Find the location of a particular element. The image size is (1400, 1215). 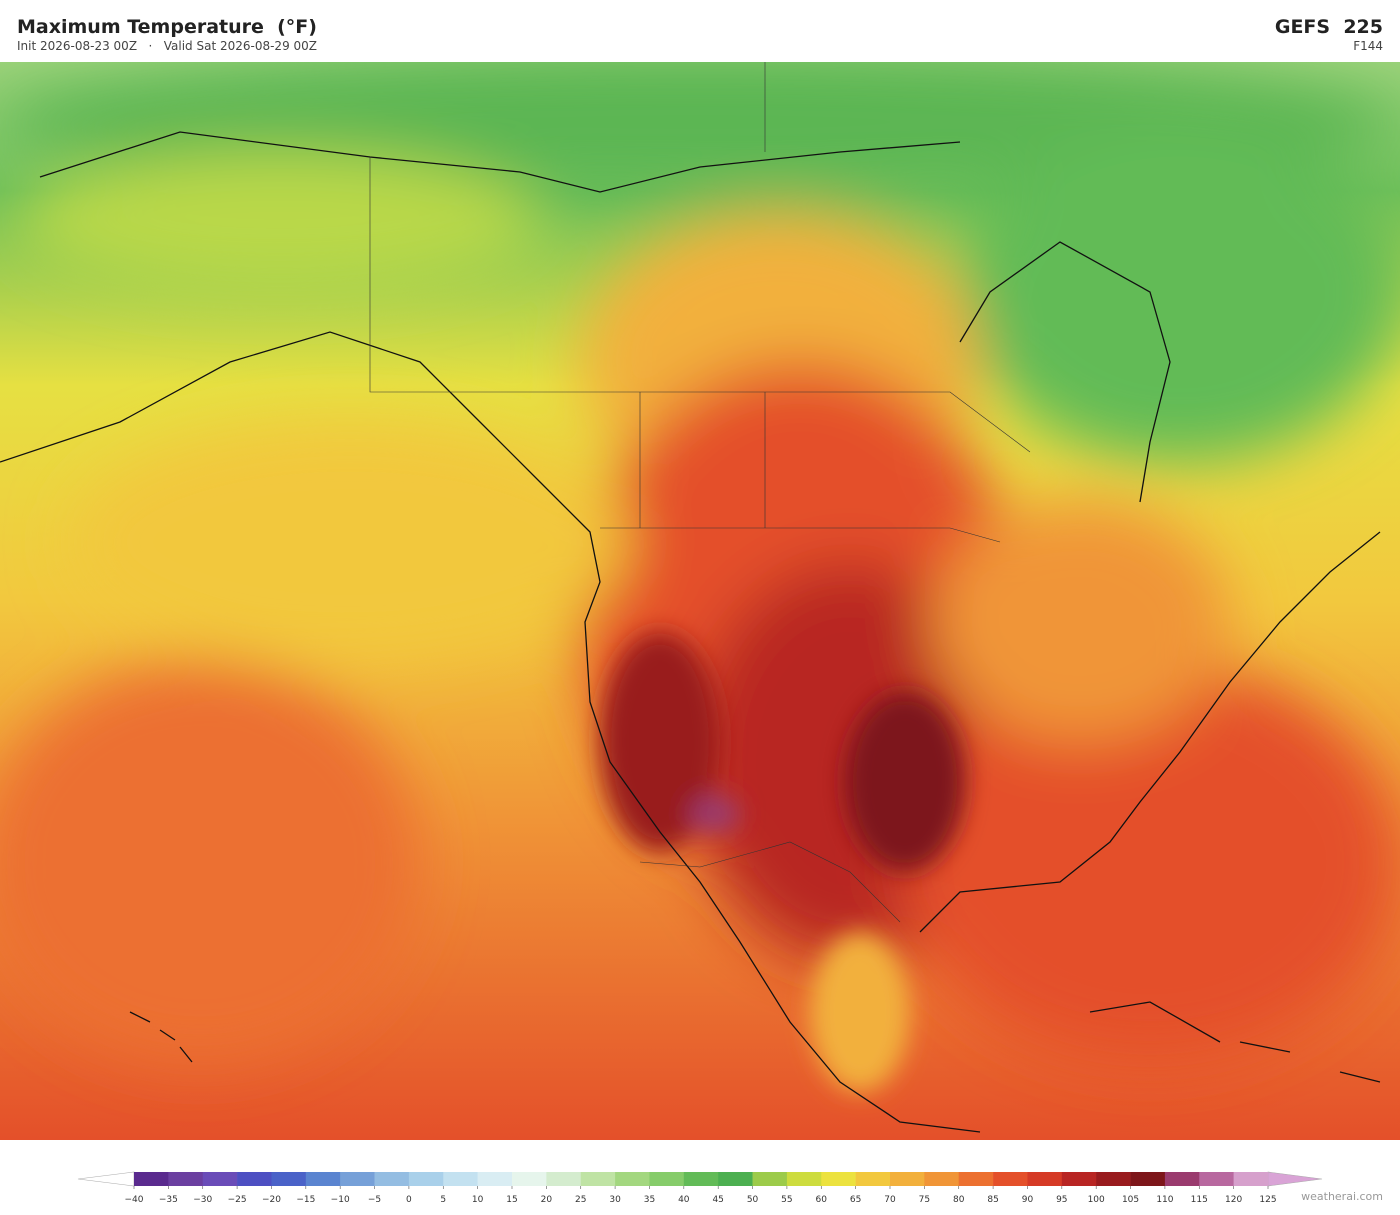

tick-label: 15 is located at coordinates (511, 1200).